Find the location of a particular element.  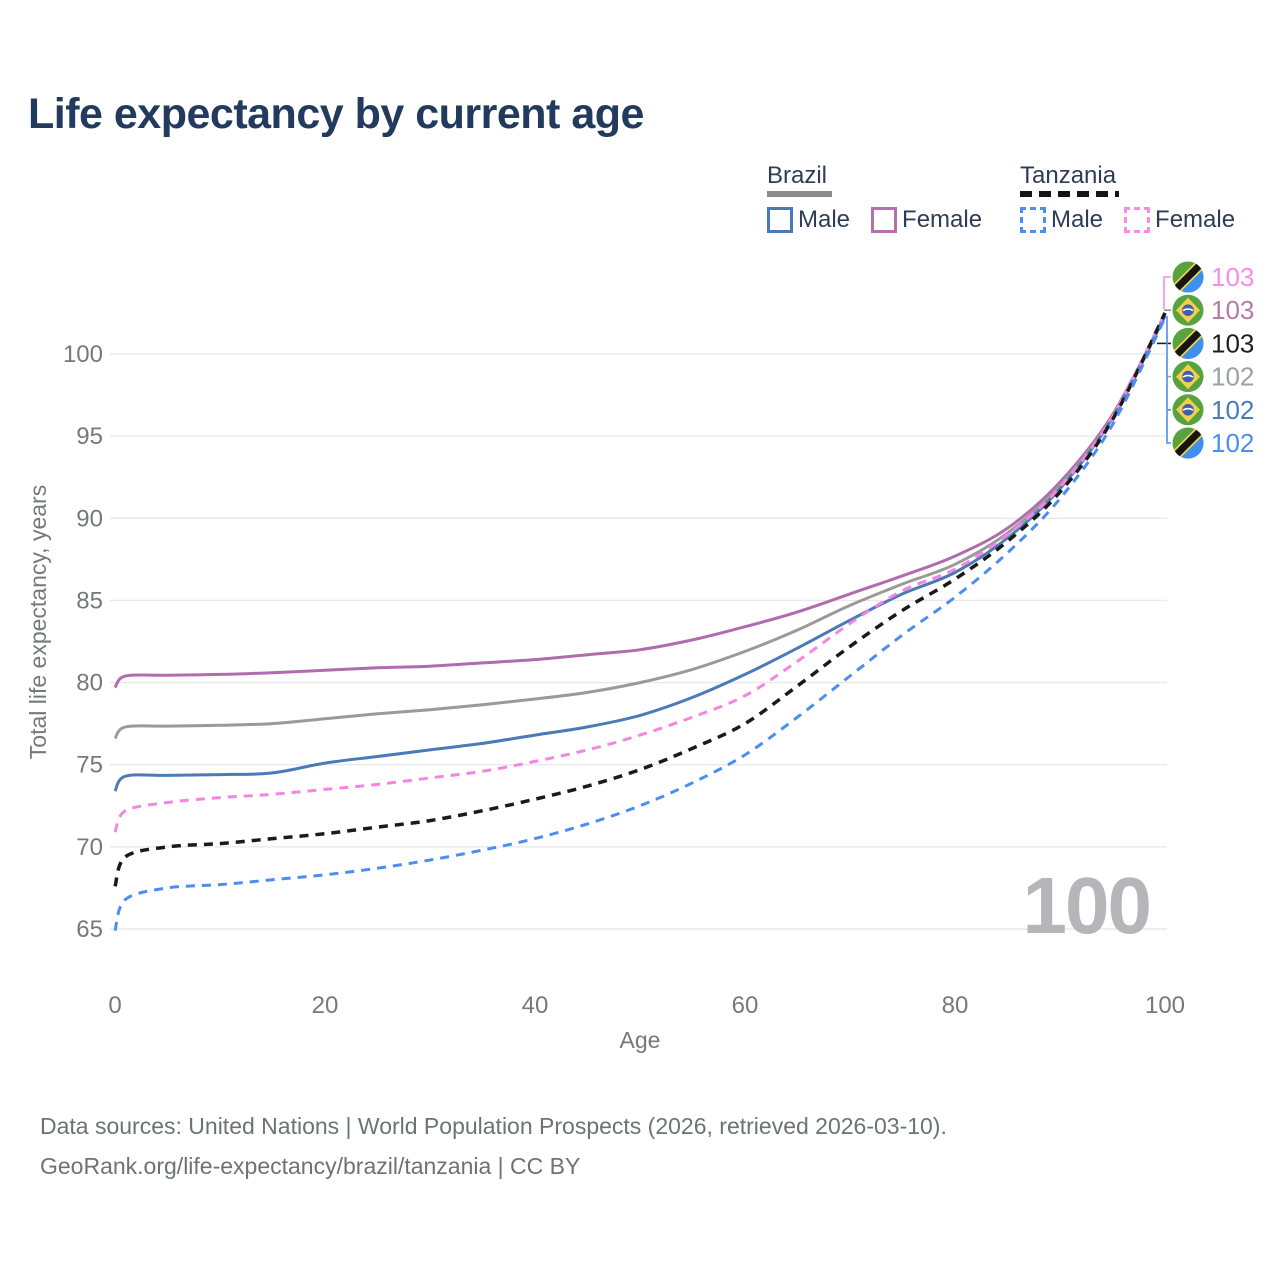

y-tick-80: 80 is located at coordinates (89, 683).